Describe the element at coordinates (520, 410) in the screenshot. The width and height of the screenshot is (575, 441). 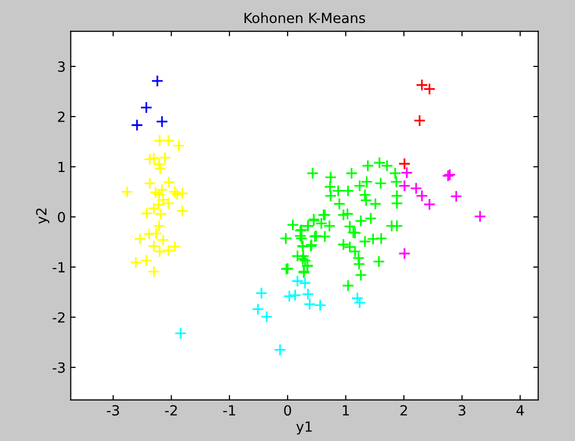
I see `x-tick-label: 4` at that location.